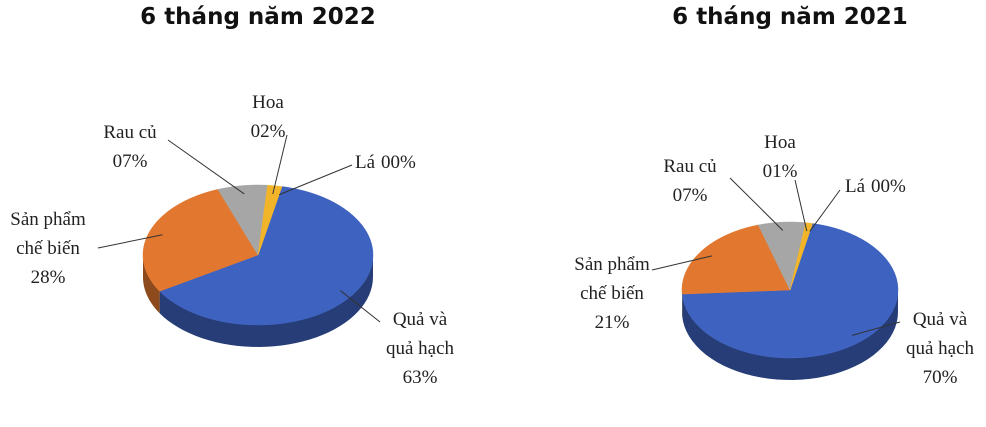  Describe the element at coordinates (612, 322) in the screenshot. I see `value-label: 21%` at that location.